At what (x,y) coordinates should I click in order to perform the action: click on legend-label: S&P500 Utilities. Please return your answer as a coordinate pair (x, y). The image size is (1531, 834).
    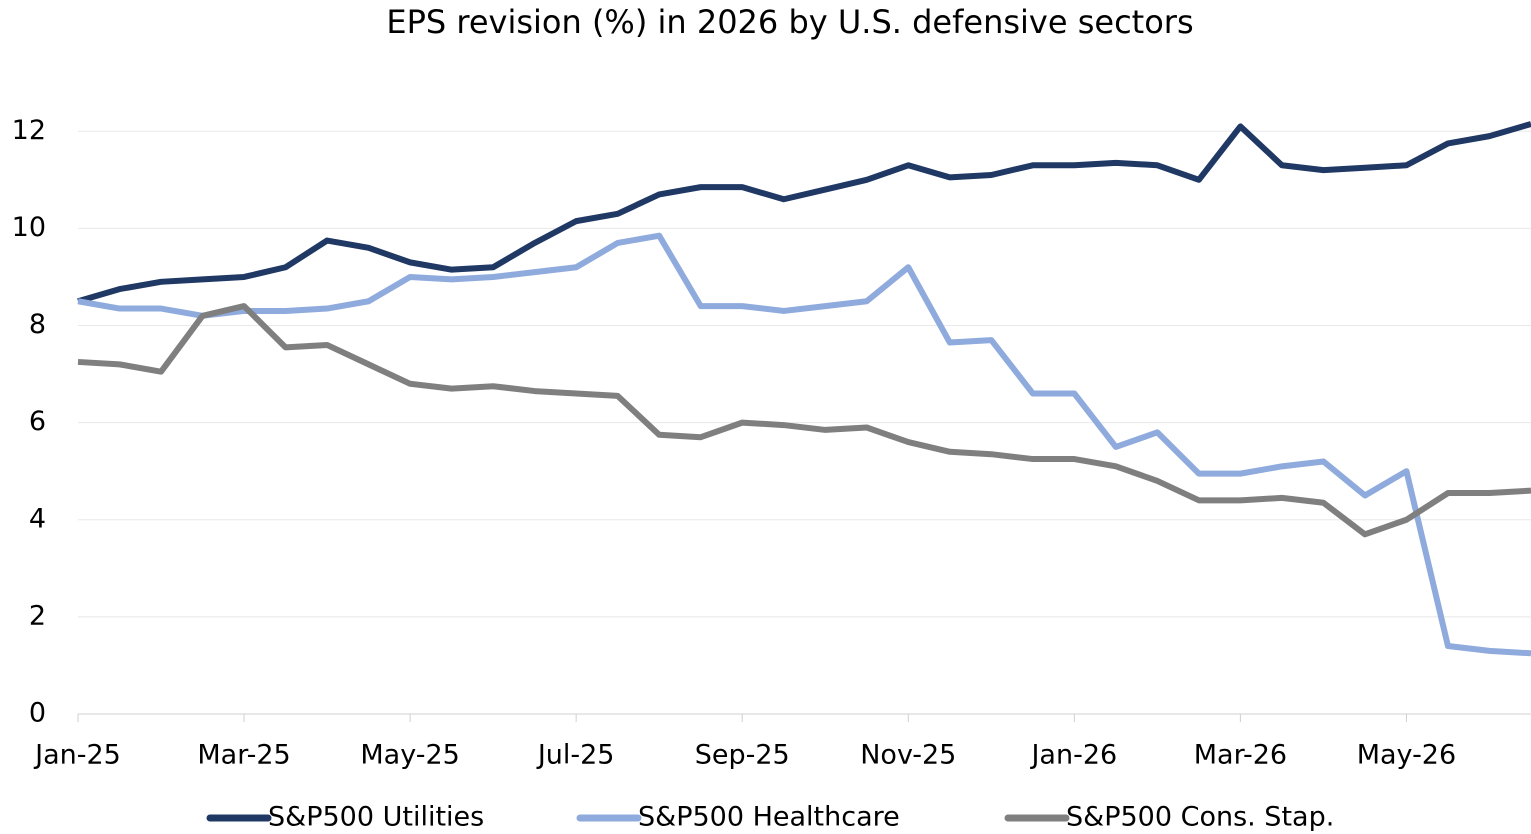
    Looking at the image, I should click on (376, 817).